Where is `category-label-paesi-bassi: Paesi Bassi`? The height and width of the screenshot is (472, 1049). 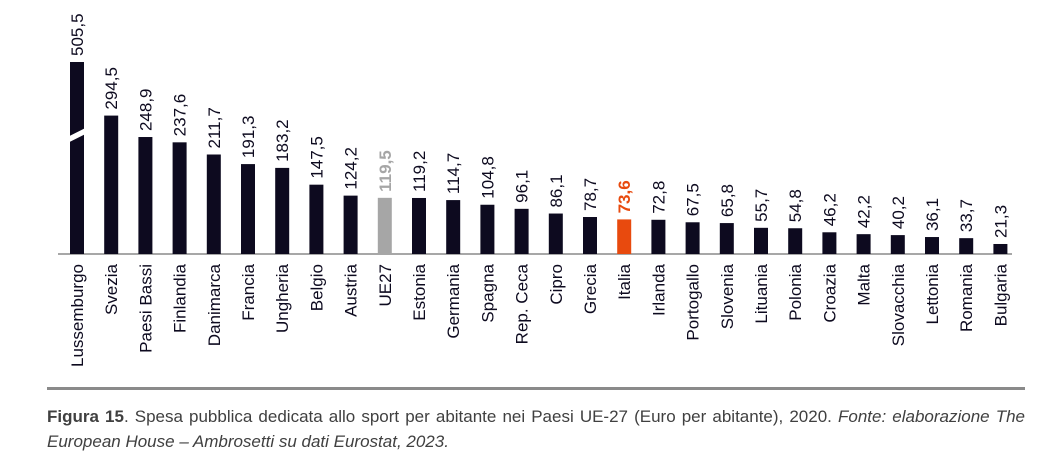
category-label-paesi-bassi: Paesi Bassi is located at coordinates (145, 308).